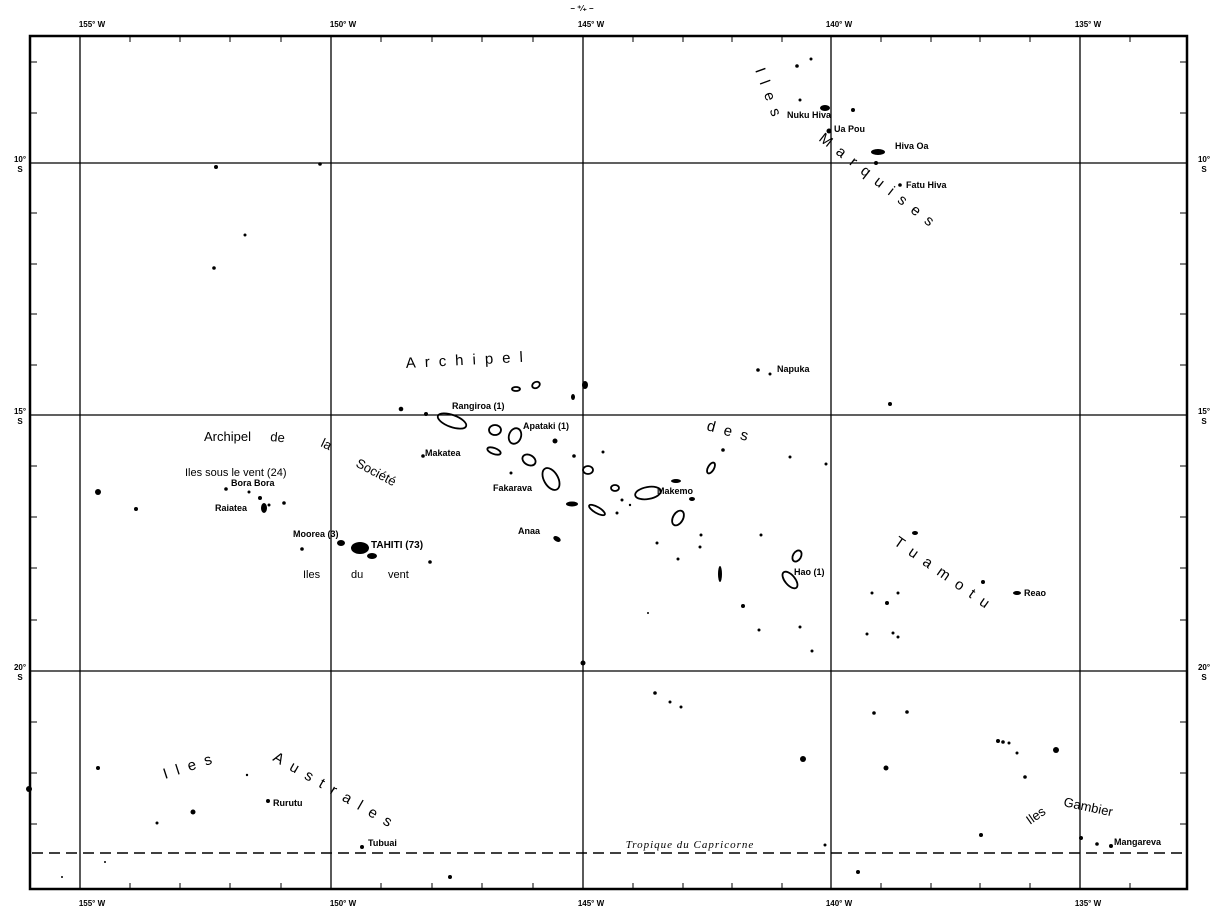 The width and height of the screenshot is (1223, 913). I want to click on lon-label-155w-bottom: 155° W, so click(92, 903).